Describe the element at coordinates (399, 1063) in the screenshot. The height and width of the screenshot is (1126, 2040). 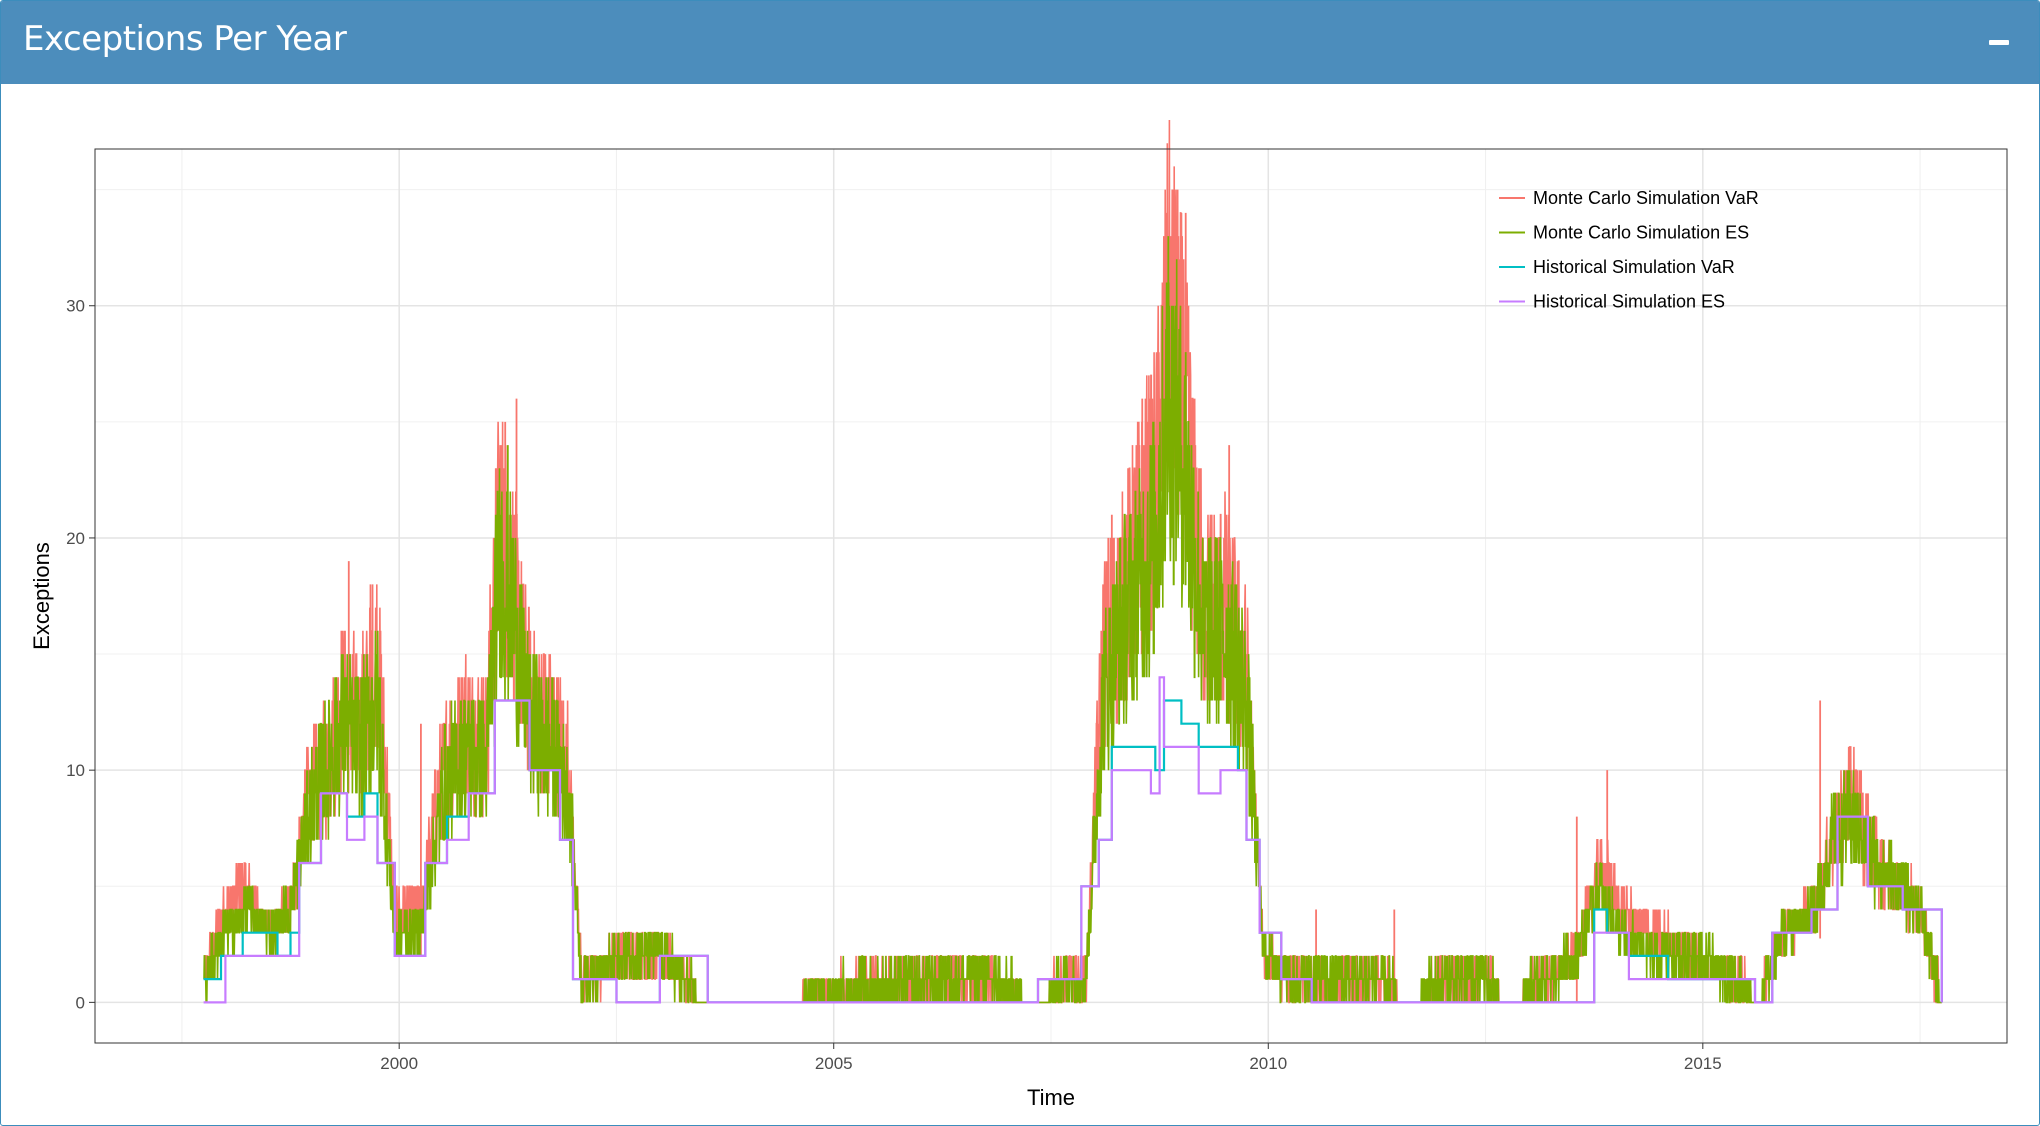
I see `x-tick-label: 2000` at that location.